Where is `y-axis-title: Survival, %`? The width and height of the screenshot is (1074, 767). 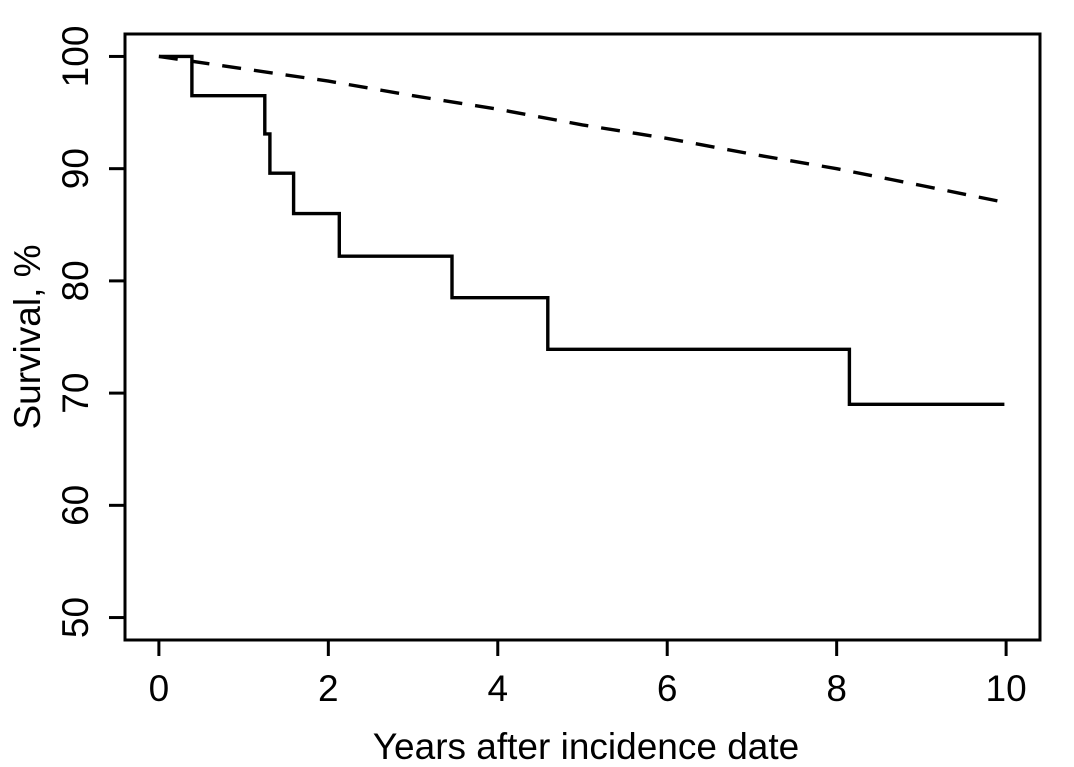
y-axis-title: Survival, % is located at coordinates (27, 336).